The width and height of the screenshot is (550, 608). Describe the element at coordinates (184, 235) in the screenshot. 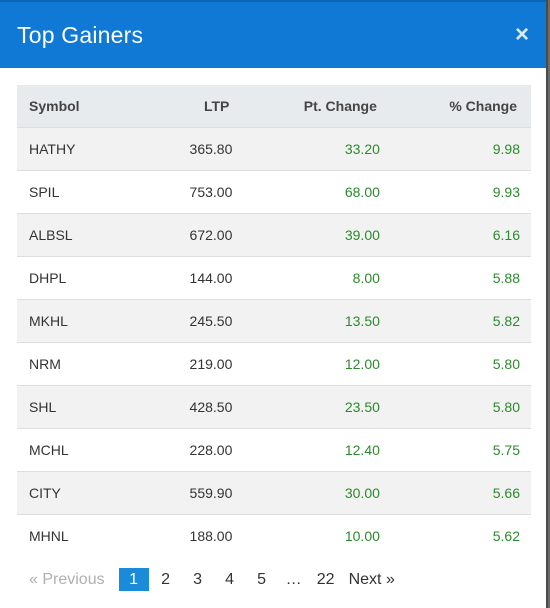

I see `cell-ltp: 672.00` at that location.